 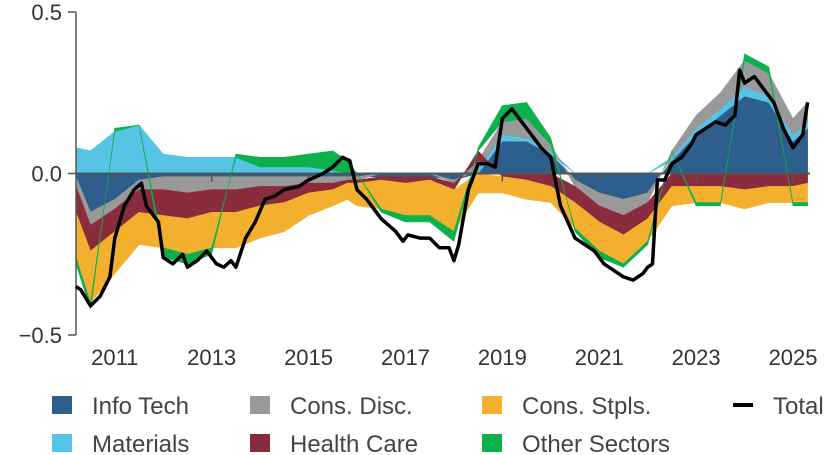 I want to click on legend-label: Cons. Stpls., so click(x=586, y=406).